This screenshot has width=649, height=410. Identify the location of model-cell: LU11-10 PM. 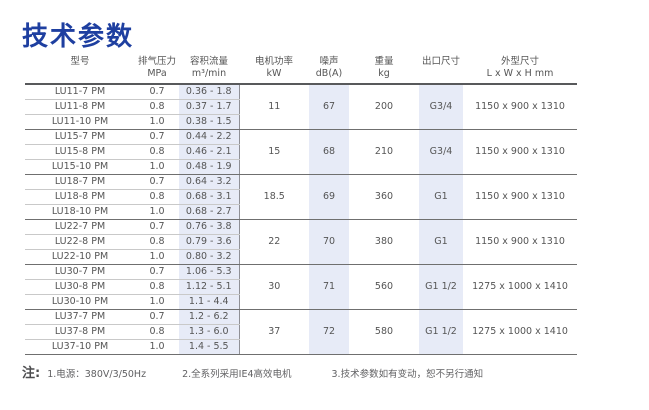
(80, 122).